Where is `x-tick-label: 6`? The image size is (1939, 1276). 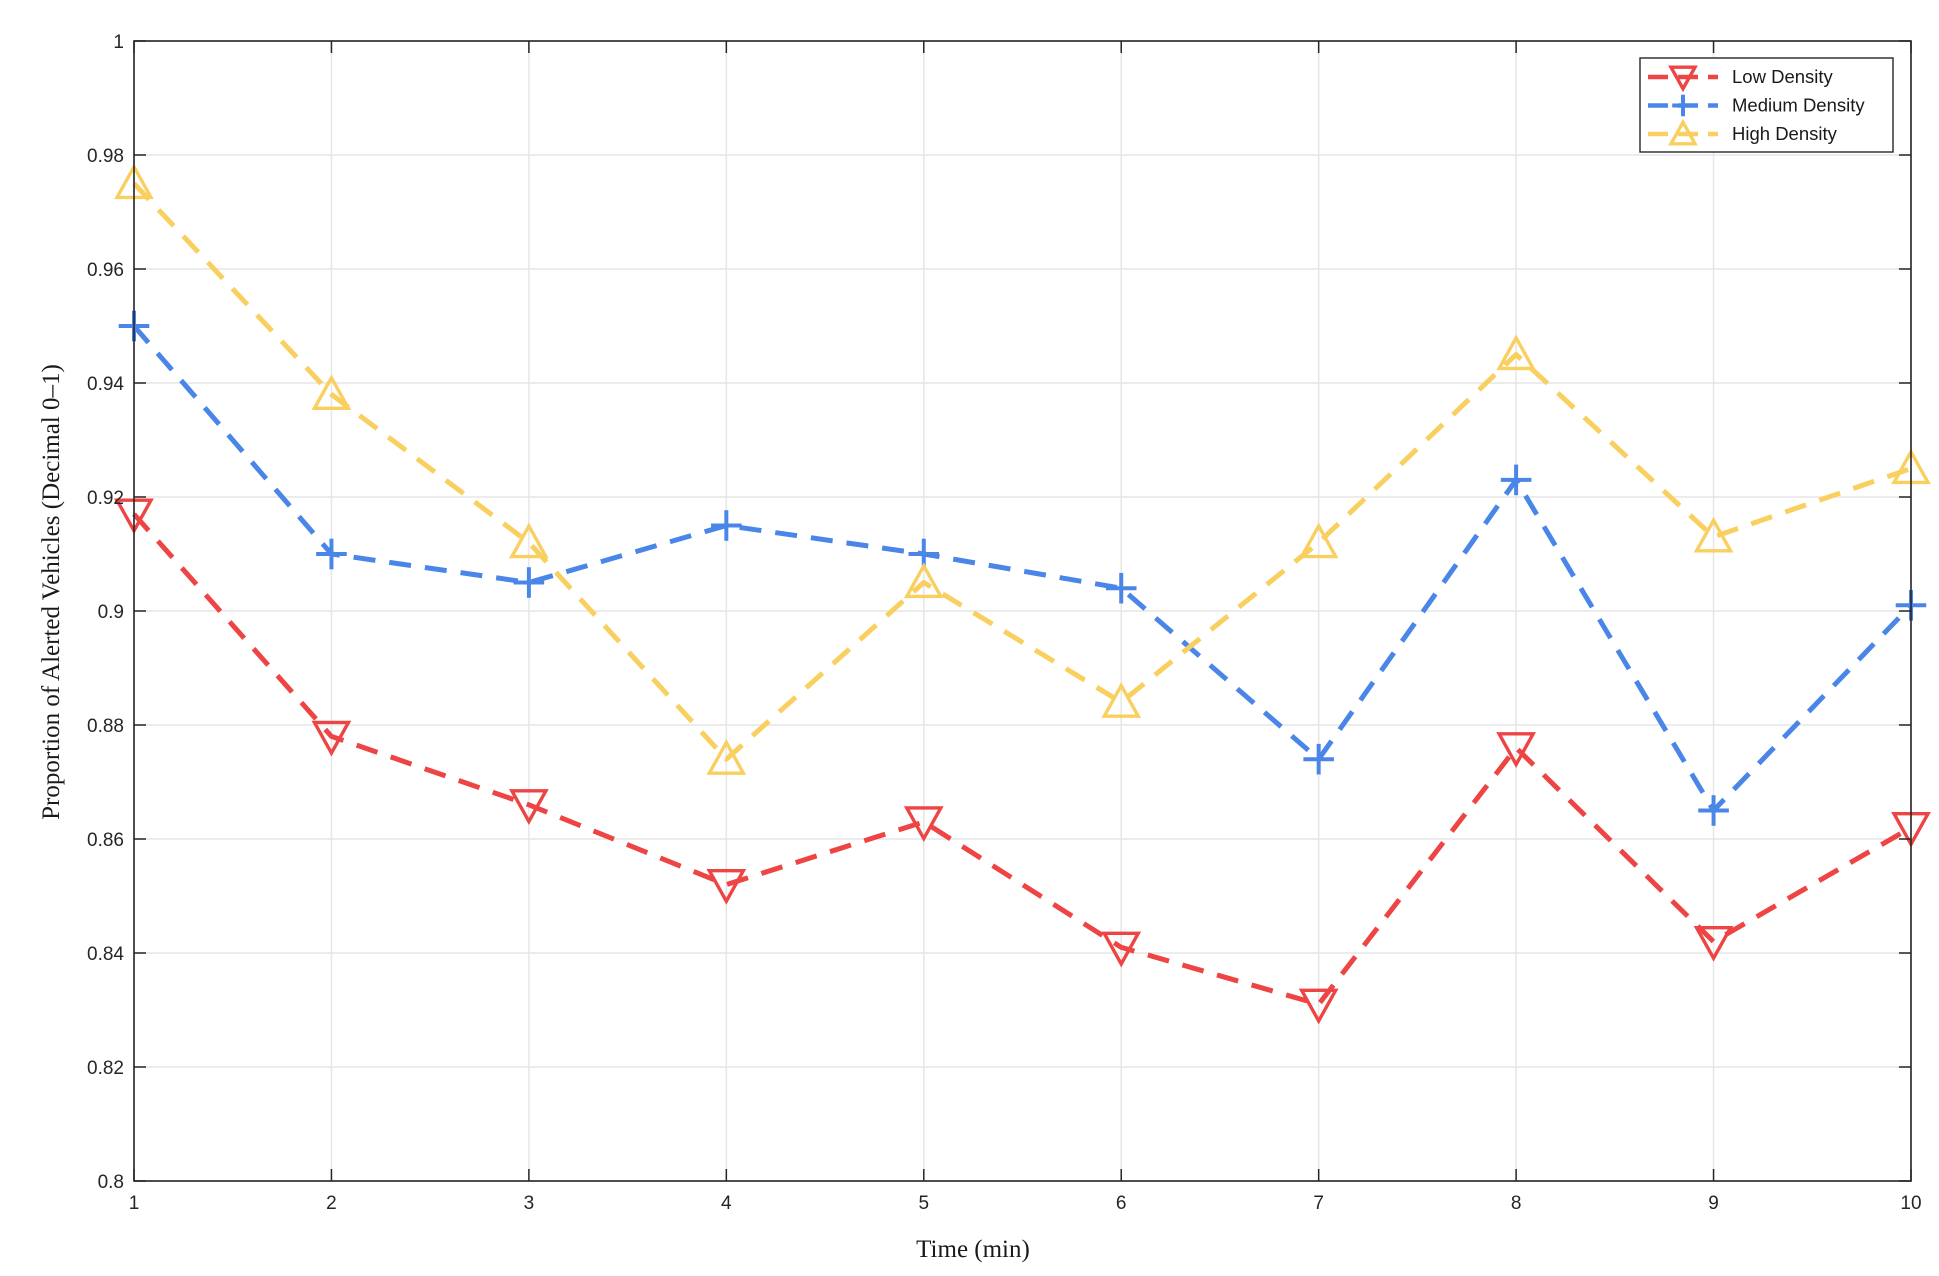 x-tick-label: 6 is located at coordinates (1121, 1203).